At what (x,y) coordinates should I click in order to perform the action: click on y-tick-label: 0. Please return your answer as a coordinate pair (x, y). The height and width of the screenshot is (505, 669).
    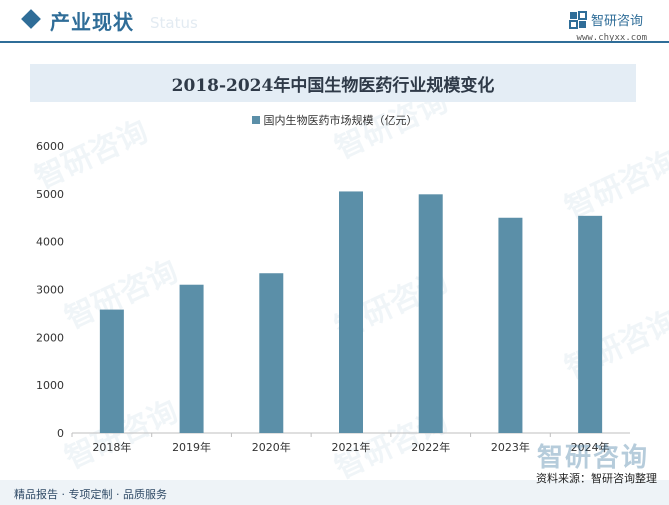
    Looking at the image, I should click on (60, 433).